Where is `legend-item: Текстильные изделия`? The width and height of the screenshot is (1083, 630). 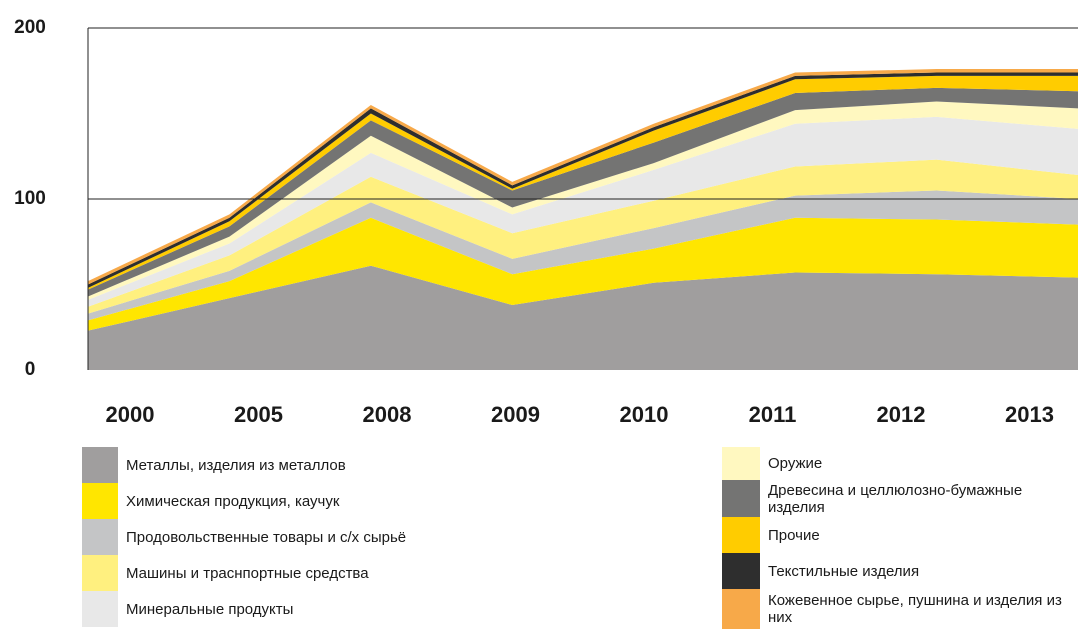
legend-item: Текстильные изделия is located at coordinates (901, 571).